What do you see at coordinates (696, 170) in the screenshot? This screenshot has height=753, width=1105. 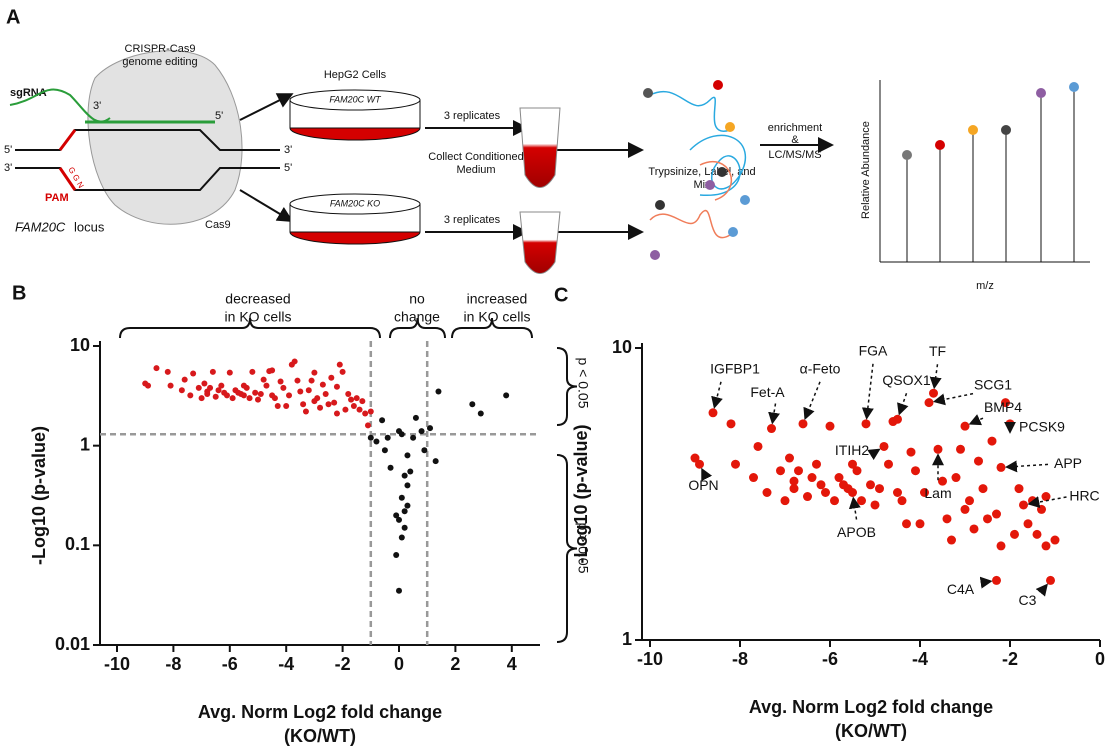 I see `beads` at bounding box center [696, 170].